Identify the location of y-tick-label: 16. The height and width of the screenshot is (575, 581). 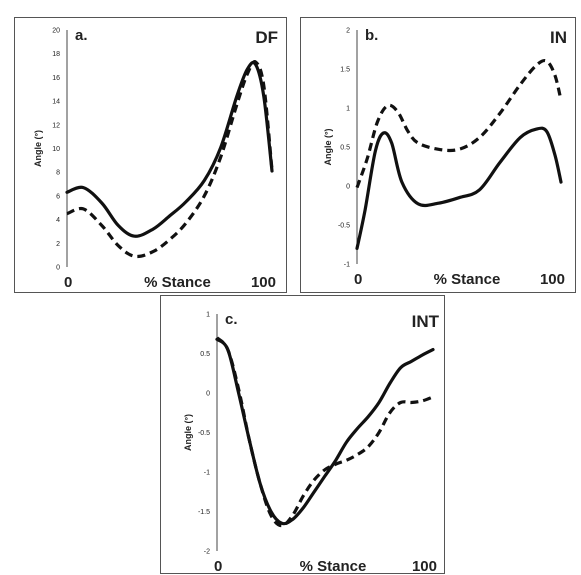
(56, 78).